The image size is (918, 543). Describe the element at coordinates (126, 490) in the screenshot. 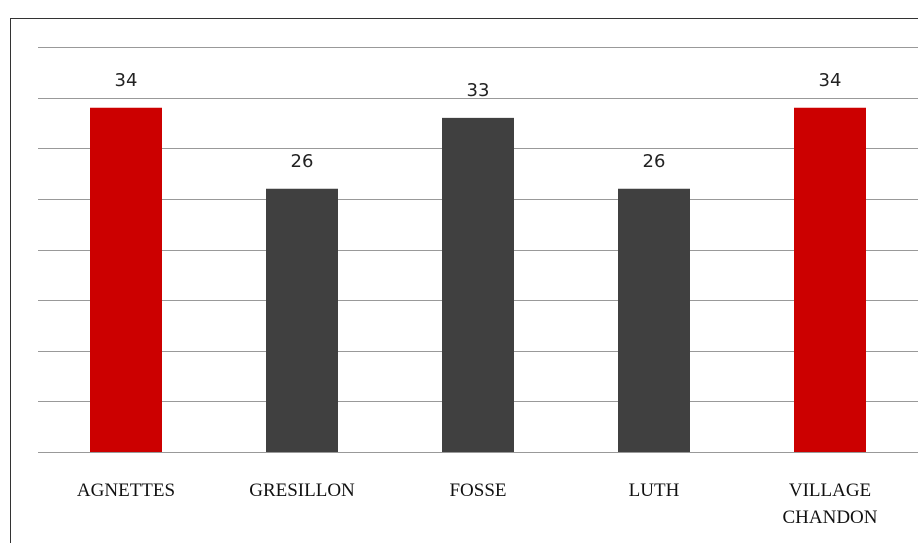

I see `x-tick-label: AGNETTES` at that location.